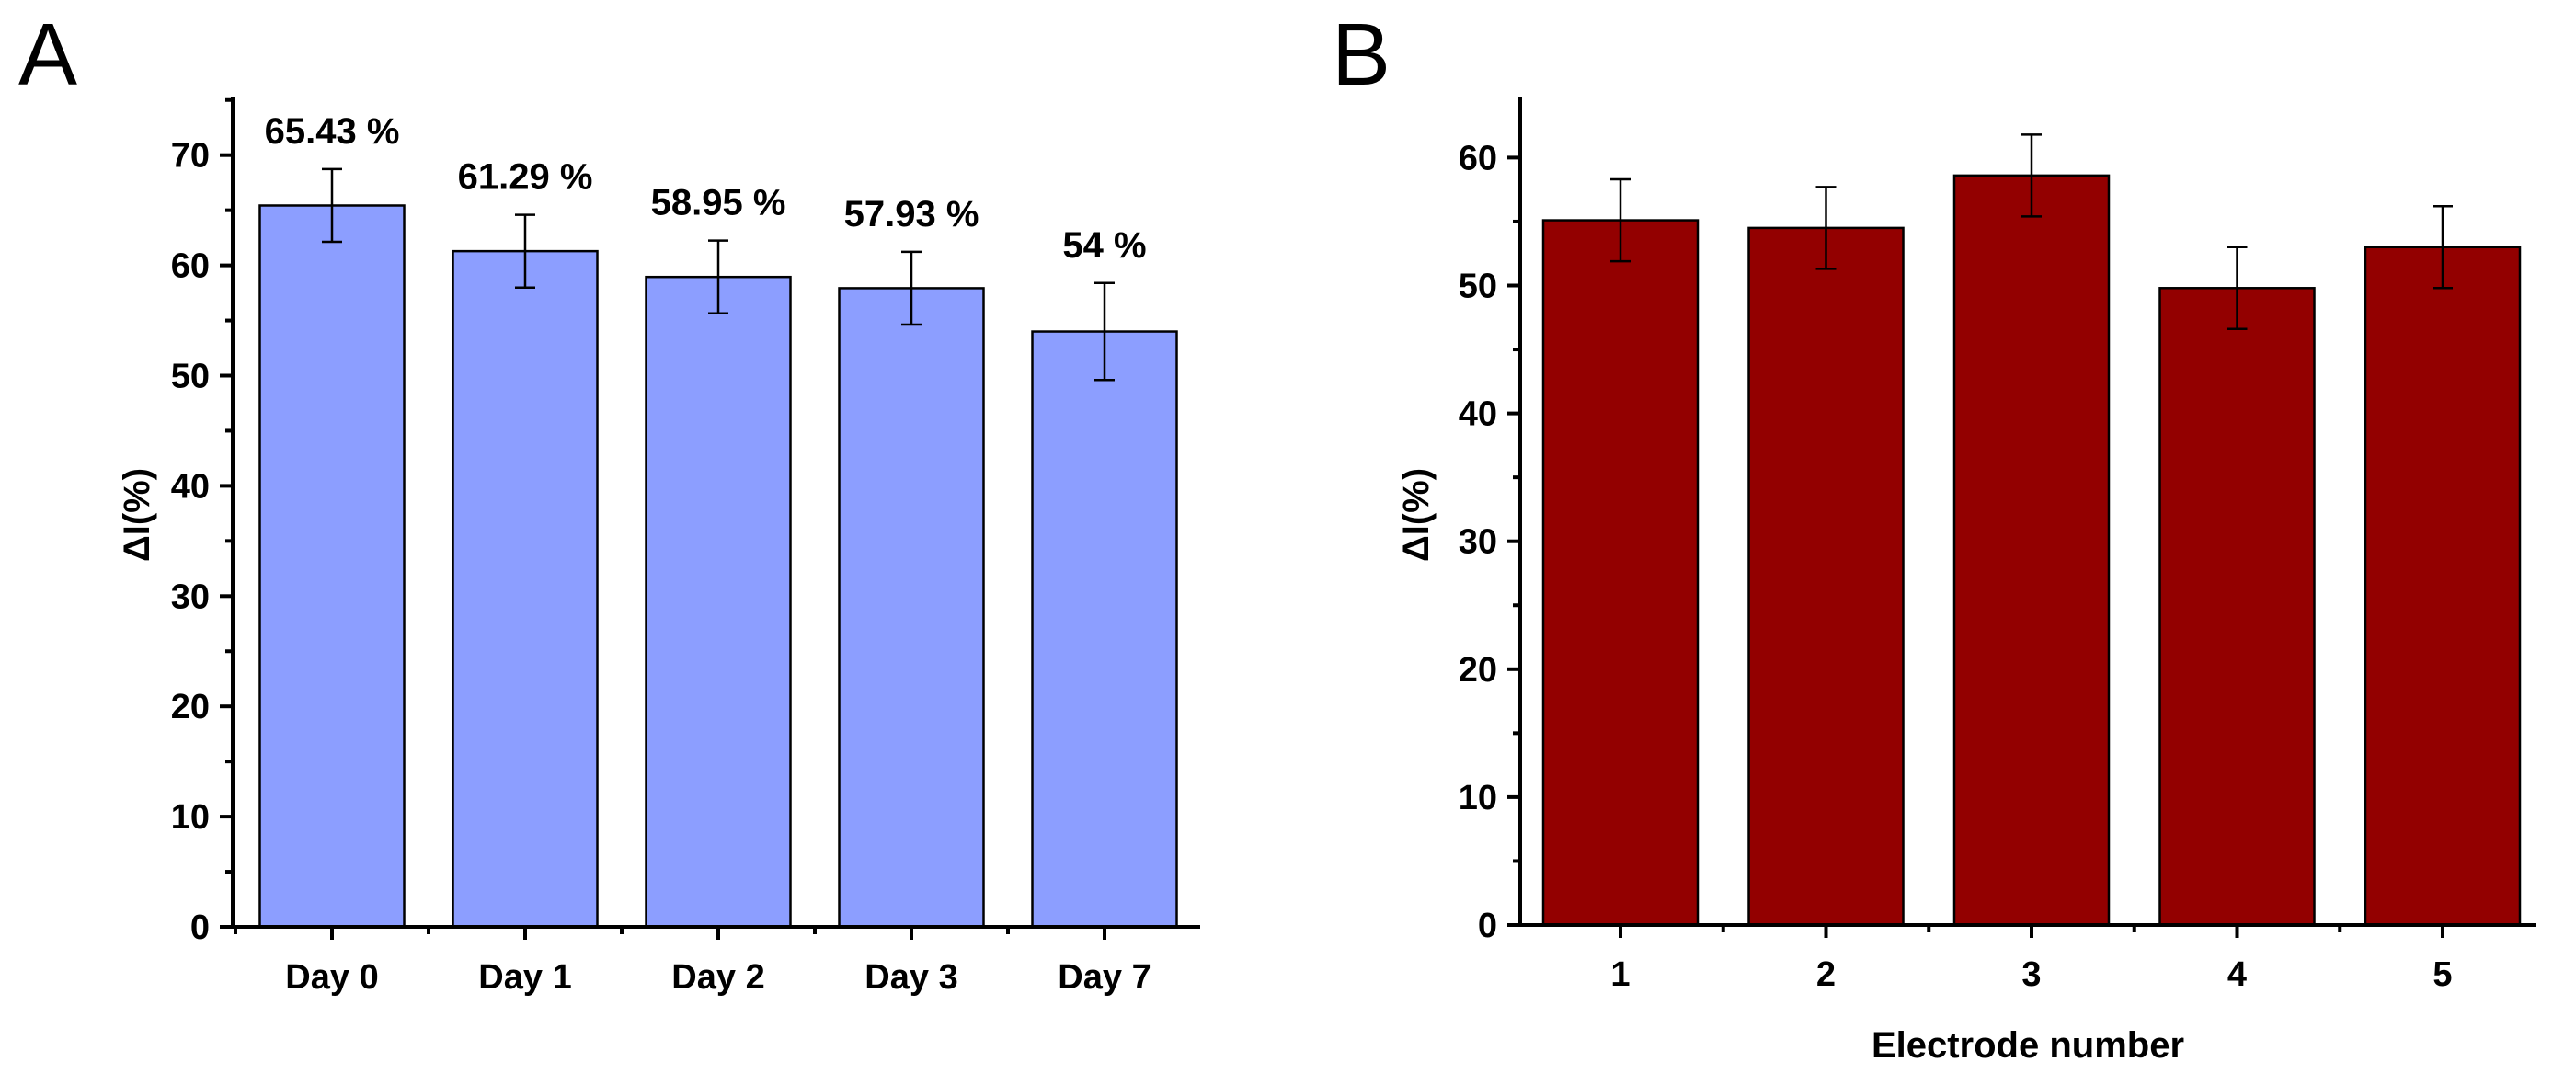  Describe the element at coordinates (1478, 798) in the screenshot. I see `panel-b-y-tick-label: 10` at that location.